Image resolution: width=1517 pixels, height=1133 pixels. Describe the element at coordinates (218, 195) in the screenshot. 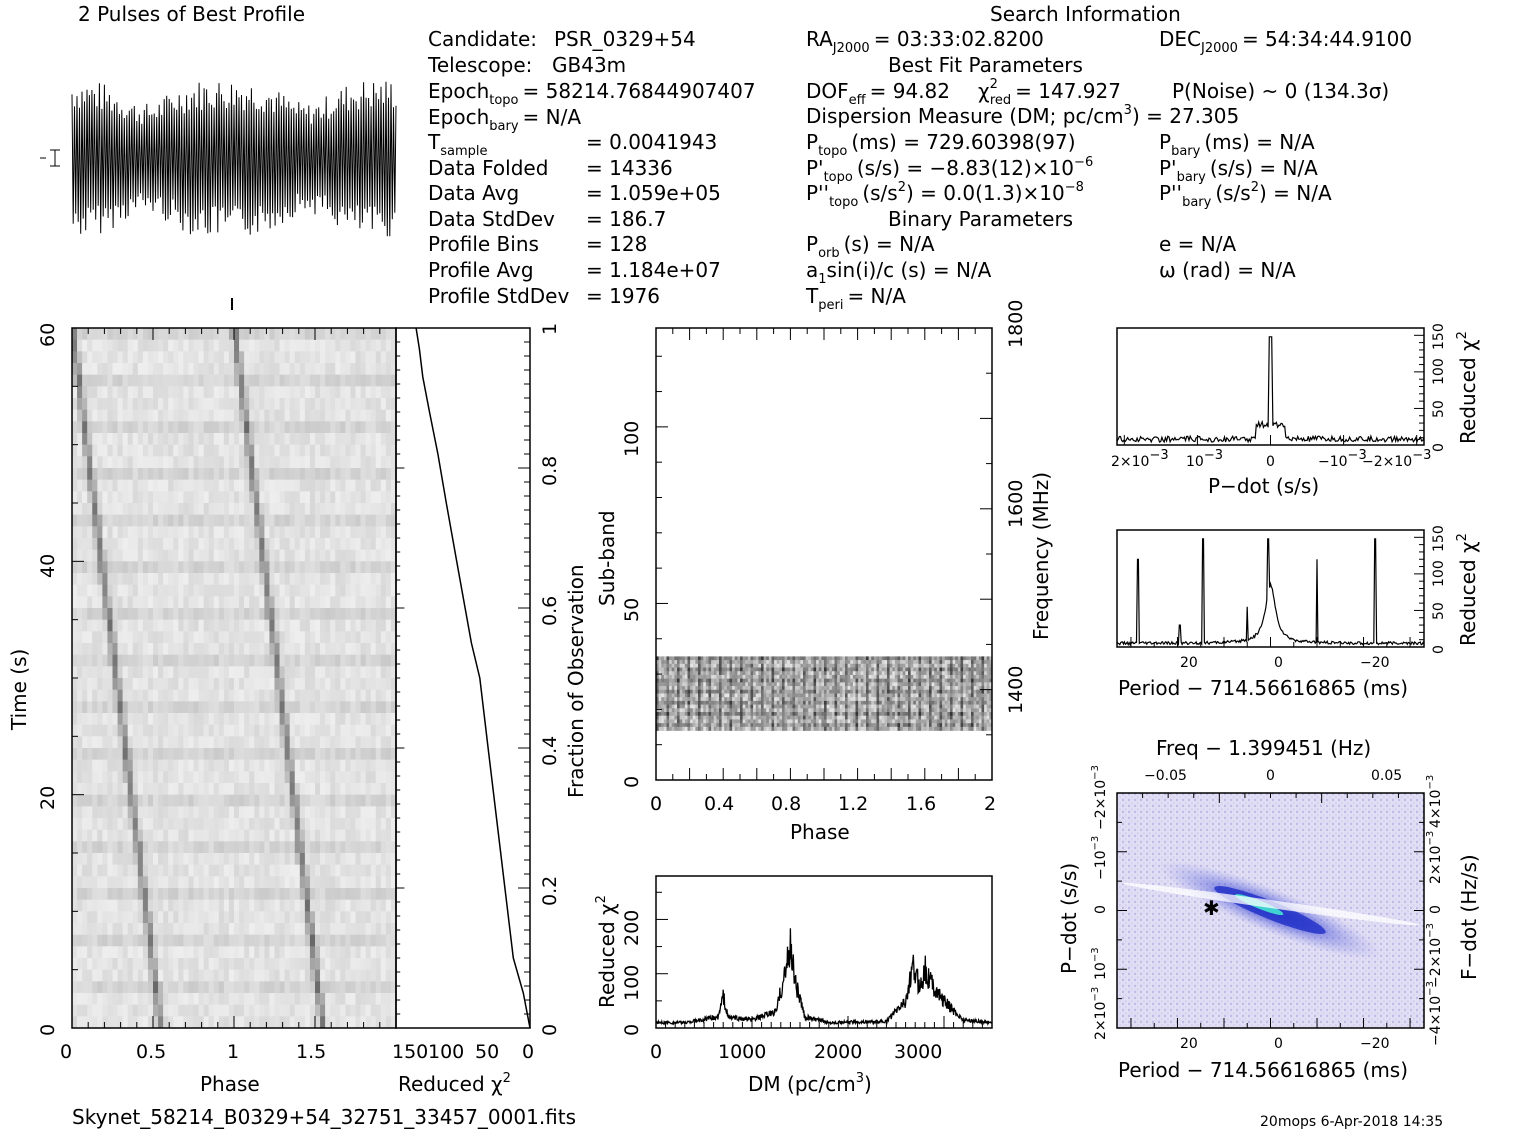

I see `profile-plot` at that location.